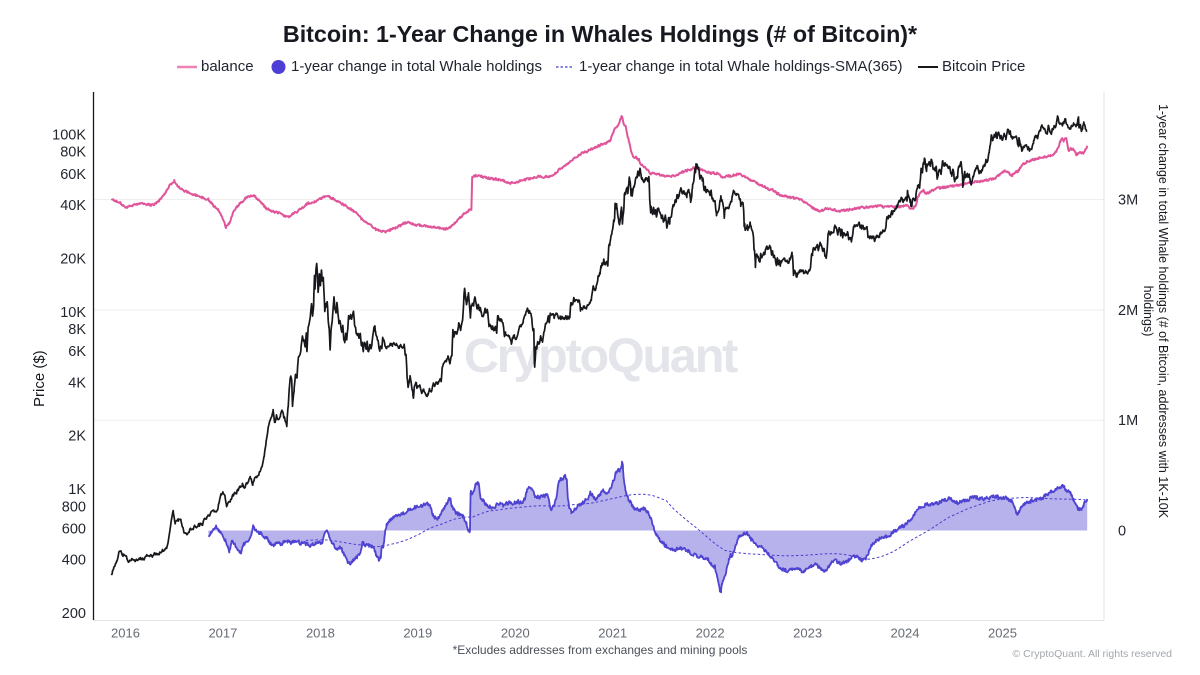  Describe the element at coordinates (807, 633) in the screenshot. I see `svg-text: 2023` at that location.